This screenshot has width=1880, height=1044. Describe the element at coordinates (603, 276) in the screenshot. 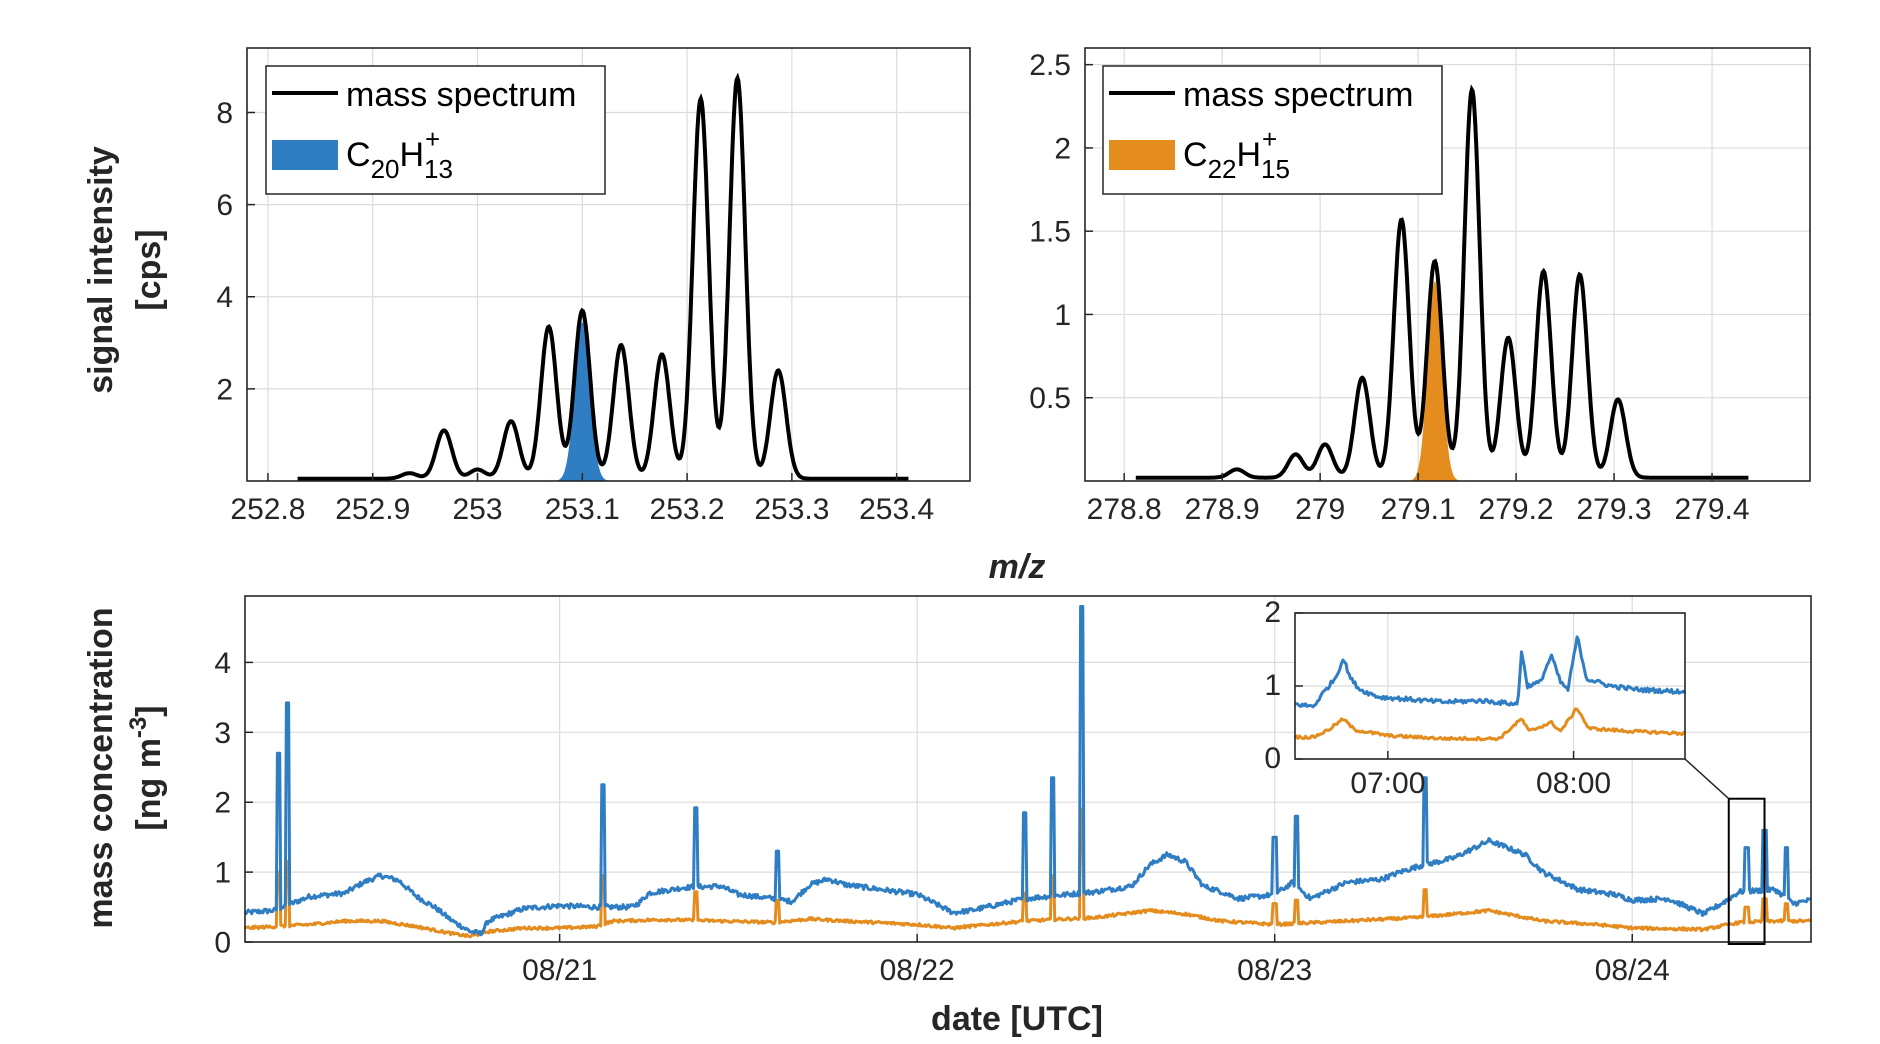

I see `left-mass-spectrum-line` at that location.